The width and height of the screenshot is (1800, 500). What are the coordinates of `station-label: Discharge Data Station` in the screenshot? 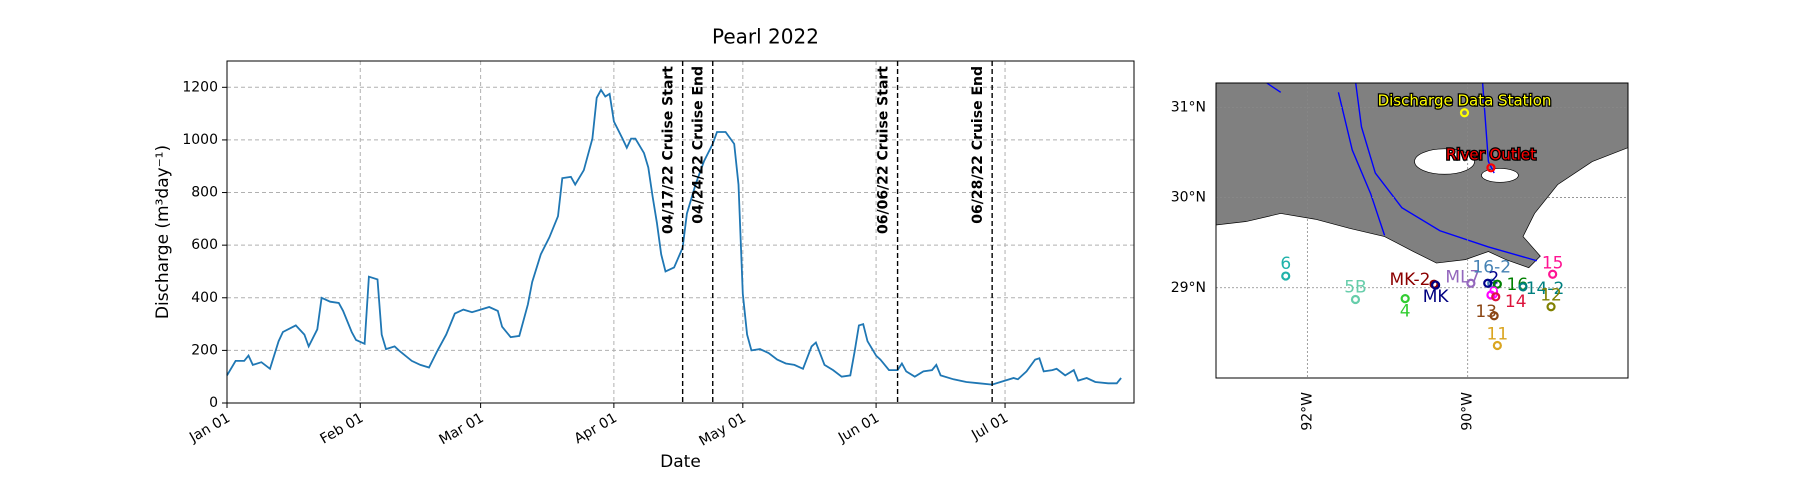 It's located at (1465, 100).